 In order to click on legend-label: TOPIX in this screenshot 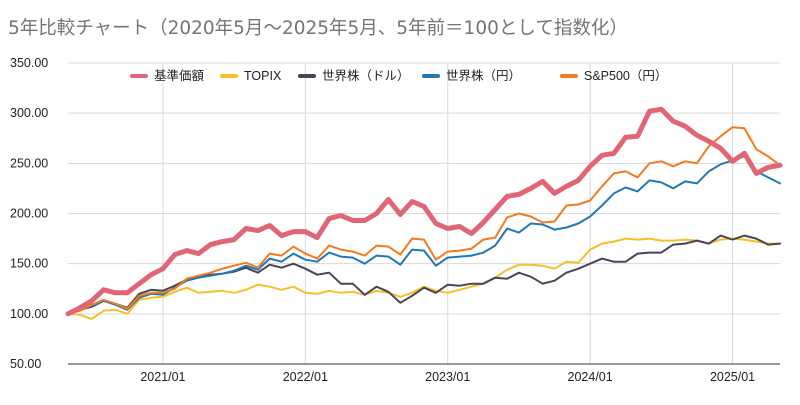, I will do `click(263, 76)`.